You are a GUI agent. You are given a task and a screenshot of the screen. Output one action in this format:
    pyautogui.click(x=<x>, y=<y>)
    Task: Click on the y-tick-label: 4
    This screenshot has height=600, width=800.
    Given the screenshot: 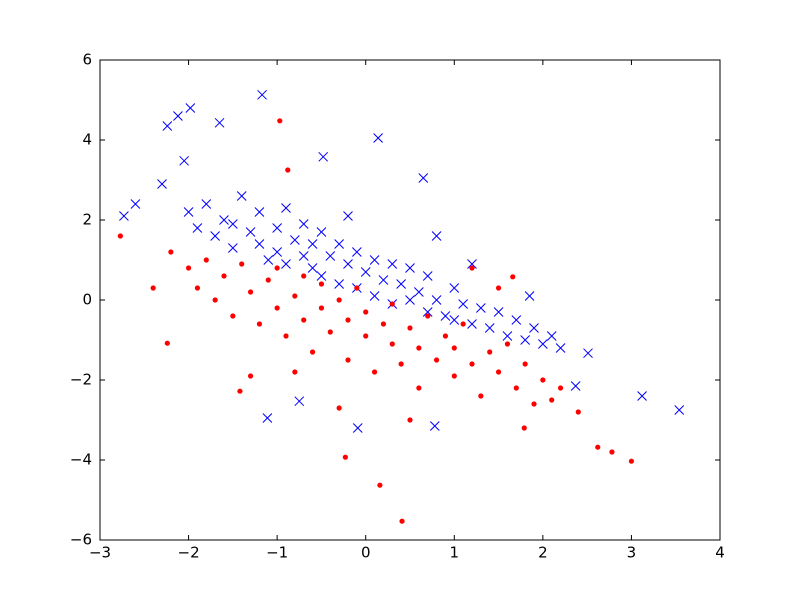 What is the action you would take?
    pyautogui.click(x=87, y=140)
    